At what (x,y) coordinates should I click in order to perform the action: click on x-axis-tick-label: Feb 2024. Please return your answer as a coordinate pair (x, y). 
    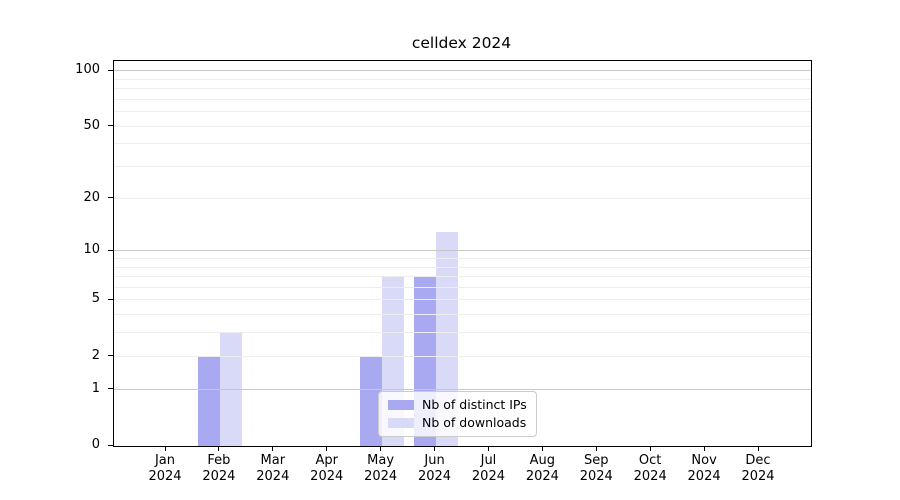
    Looking at the image, I should click on (219, 469).